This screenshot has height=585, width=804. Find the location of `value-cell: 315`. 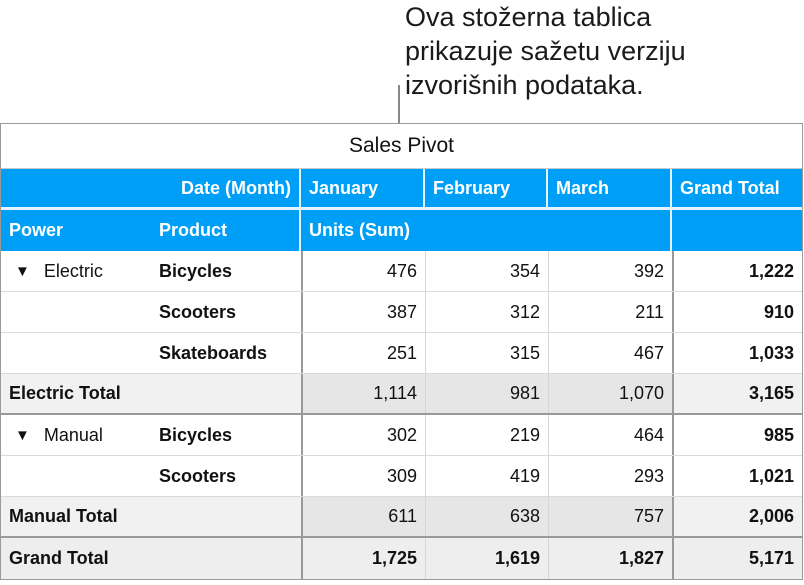

value-cell: 315 is located at coordinates (486, 353).